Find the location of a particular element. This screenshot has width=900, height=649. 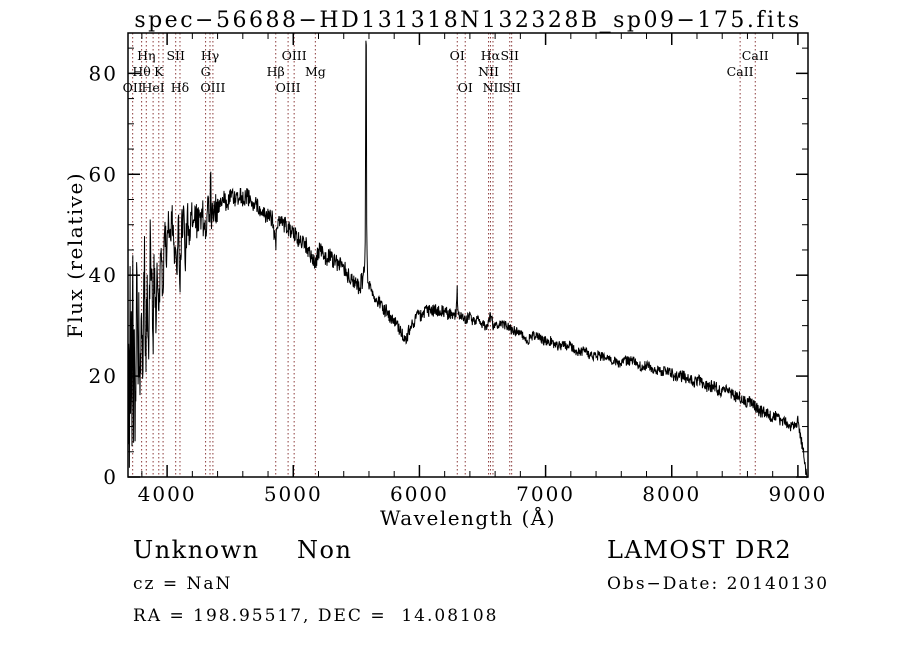

x-tick-label: 5000 is located at coordinates (293, 494).